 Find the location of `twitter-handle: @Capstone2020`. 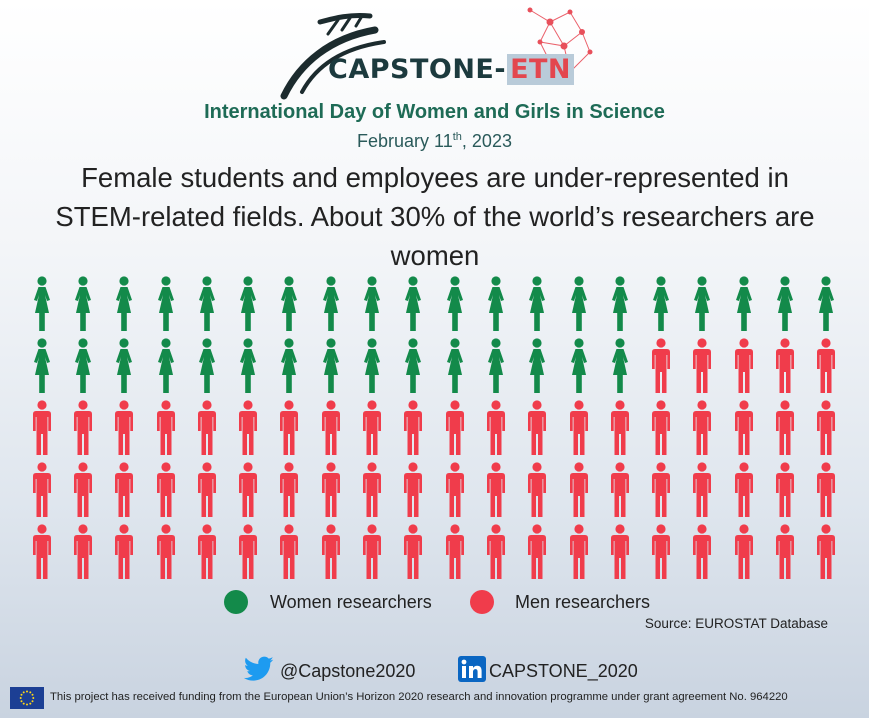

twitter-handle: @Capstone2020 is located at coordinates (348, 671).